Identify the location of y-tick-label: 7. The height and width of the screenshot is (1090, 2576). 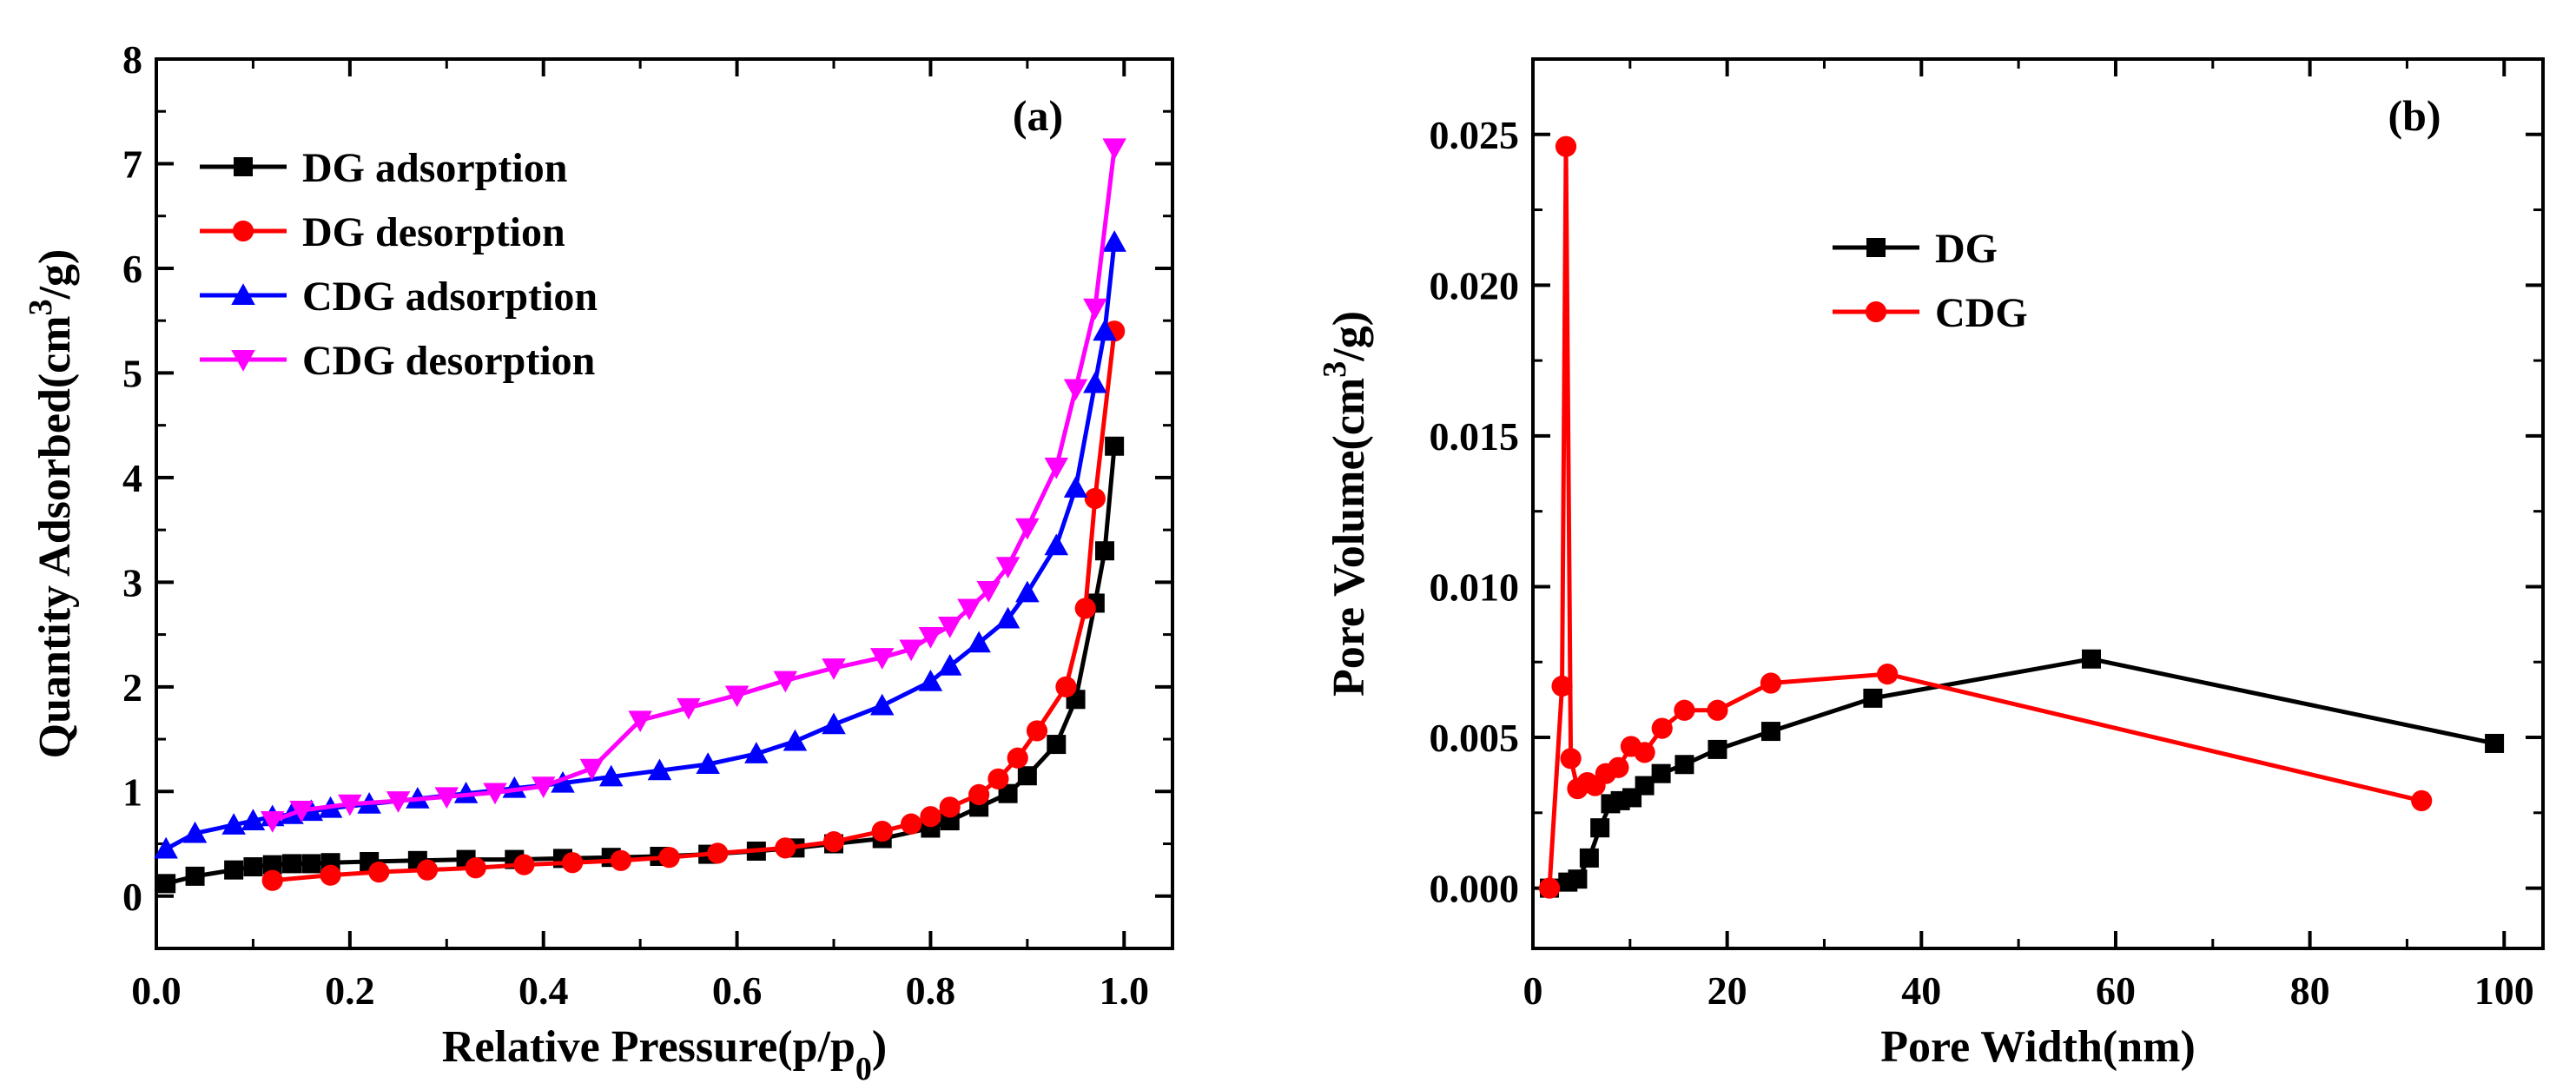
(132, 164).